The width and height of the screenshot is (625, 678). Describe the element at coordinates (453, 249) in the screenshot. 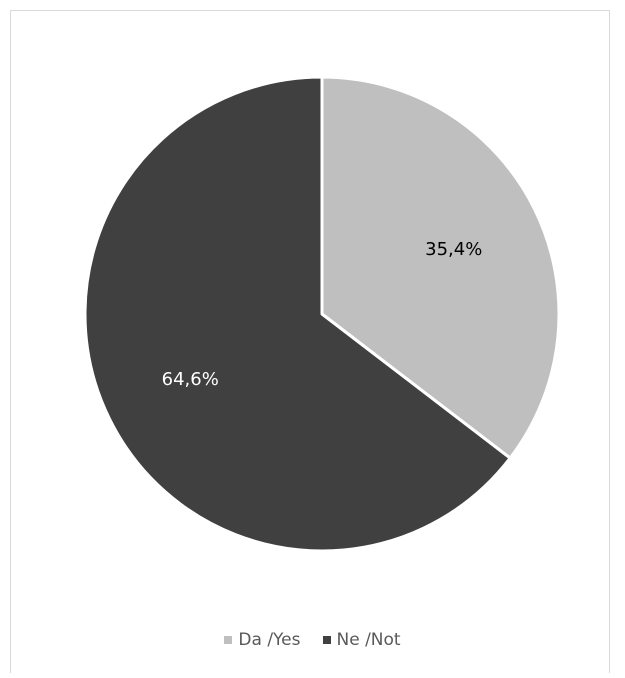

I see `data-label-yes: 35,4%` at that location.